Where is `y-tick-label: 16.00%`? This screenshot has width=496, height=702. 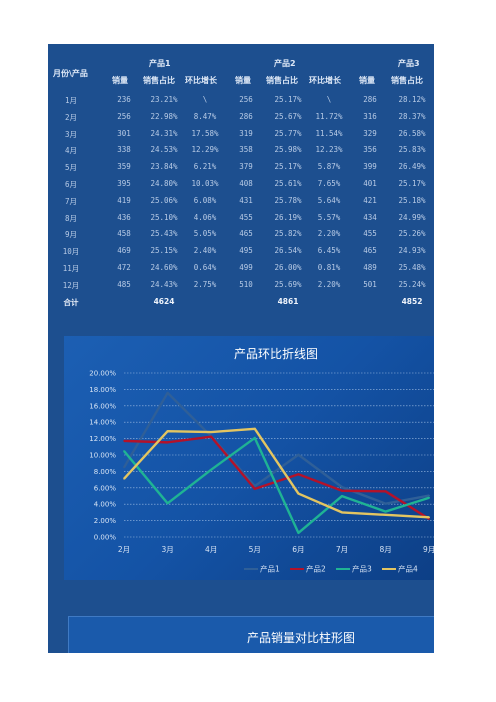
y-tick-label: 16.00% is located at coordinates (102, 406).